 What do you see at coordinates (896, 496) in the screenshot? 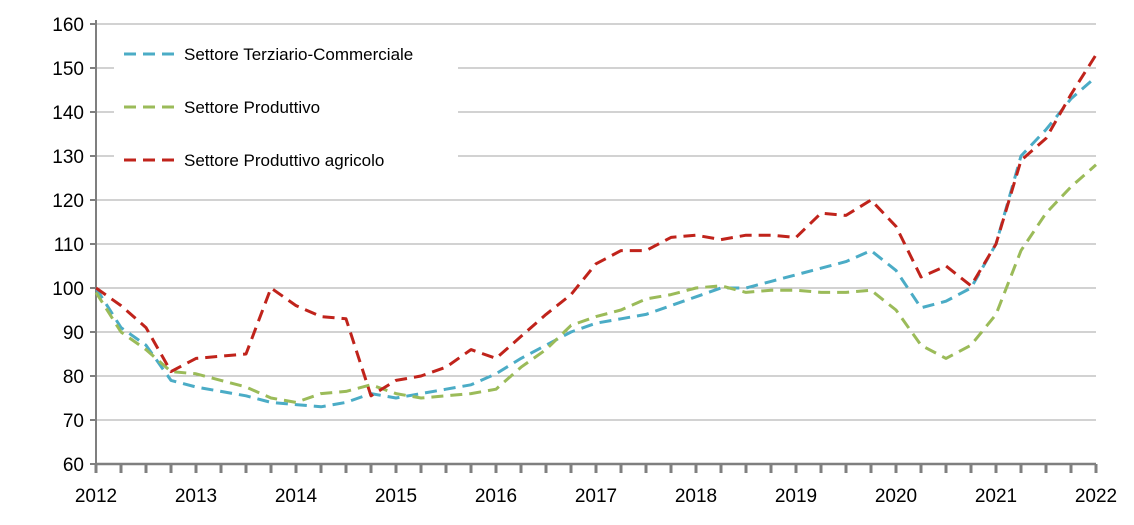
I see `x-tick-label: 2020` at bounding box center [896, 496].